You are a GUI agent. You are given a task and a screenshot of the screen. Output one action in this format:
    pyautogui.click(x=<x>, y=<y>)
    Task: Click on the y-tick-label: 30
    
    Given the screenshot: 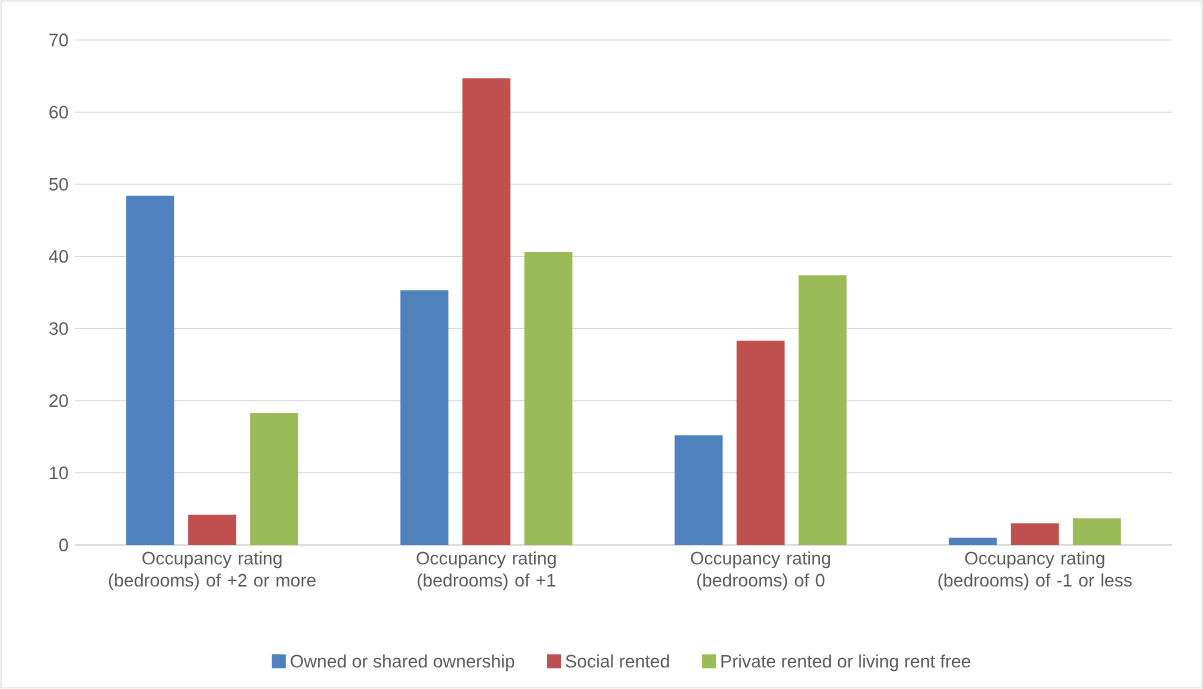 What is the action you would take?
    pyautogui.click(x=58, y=328)
    